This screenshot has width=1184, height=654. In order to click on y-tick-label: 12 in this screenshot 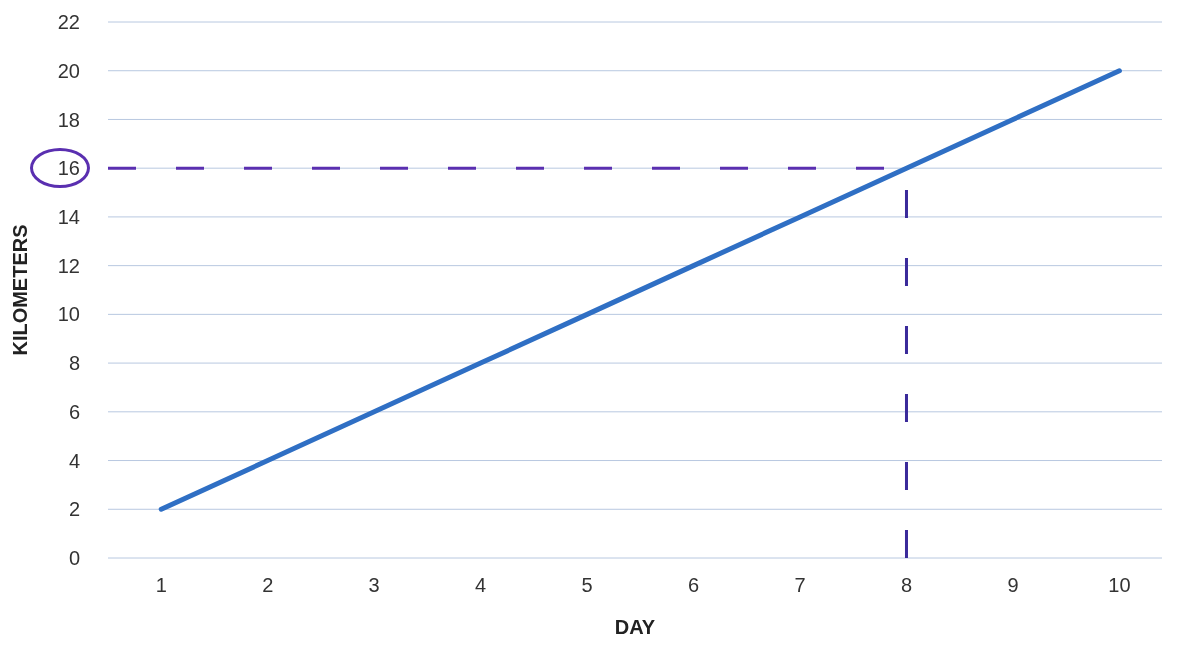, I will do `click(68, 265)`.